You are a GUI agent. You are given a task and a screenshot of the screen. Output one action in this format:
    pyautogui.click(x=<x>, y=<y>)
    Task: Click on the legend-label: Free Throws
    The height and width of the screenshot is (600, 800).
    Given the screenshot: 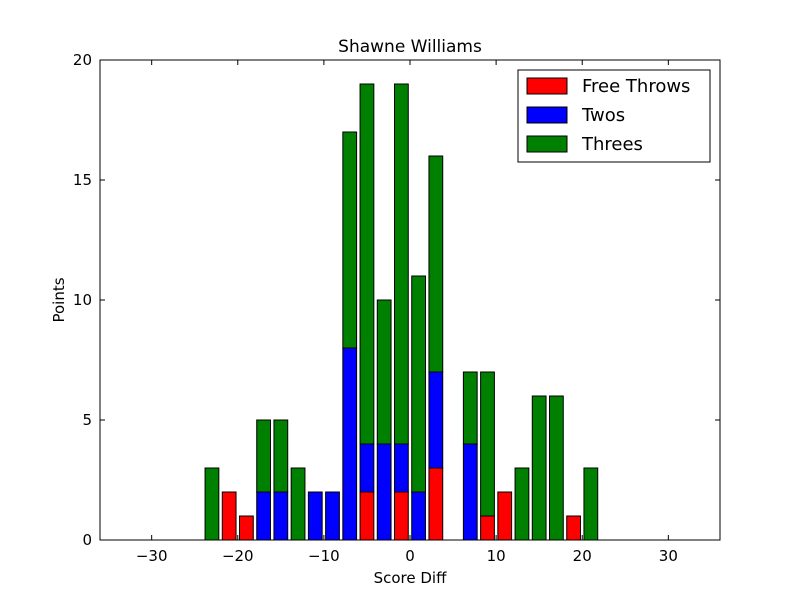 What is the action you would take?
    pyautogui.click(x=636, y=86)
    